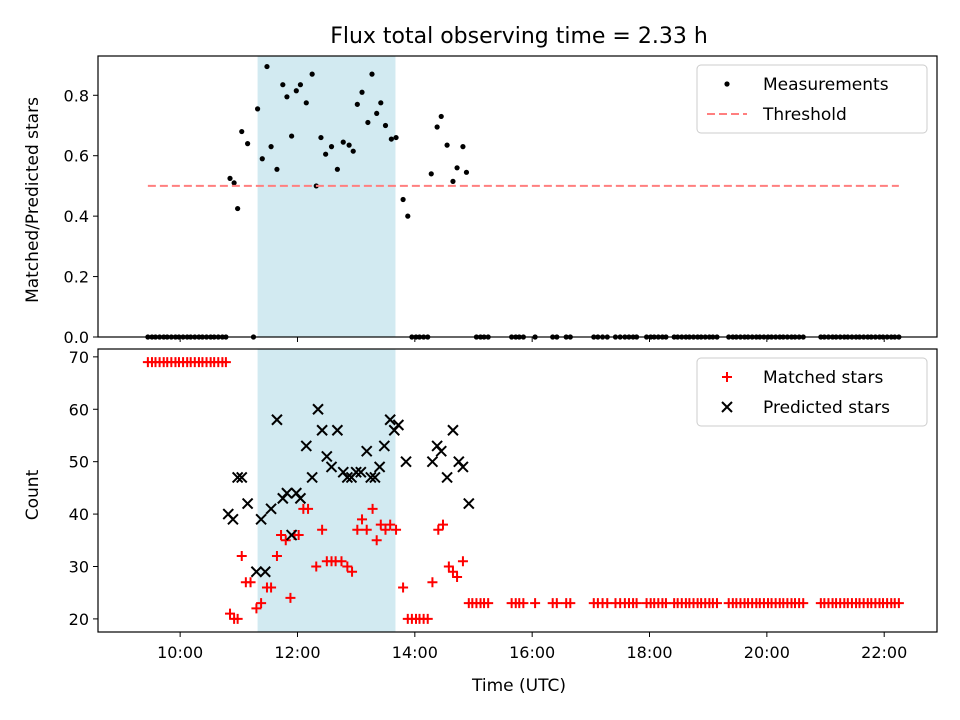  What do you see at coordinates (326, 490) in the screenshot?
I see `shaded-region` at bounding box center [326, 490].